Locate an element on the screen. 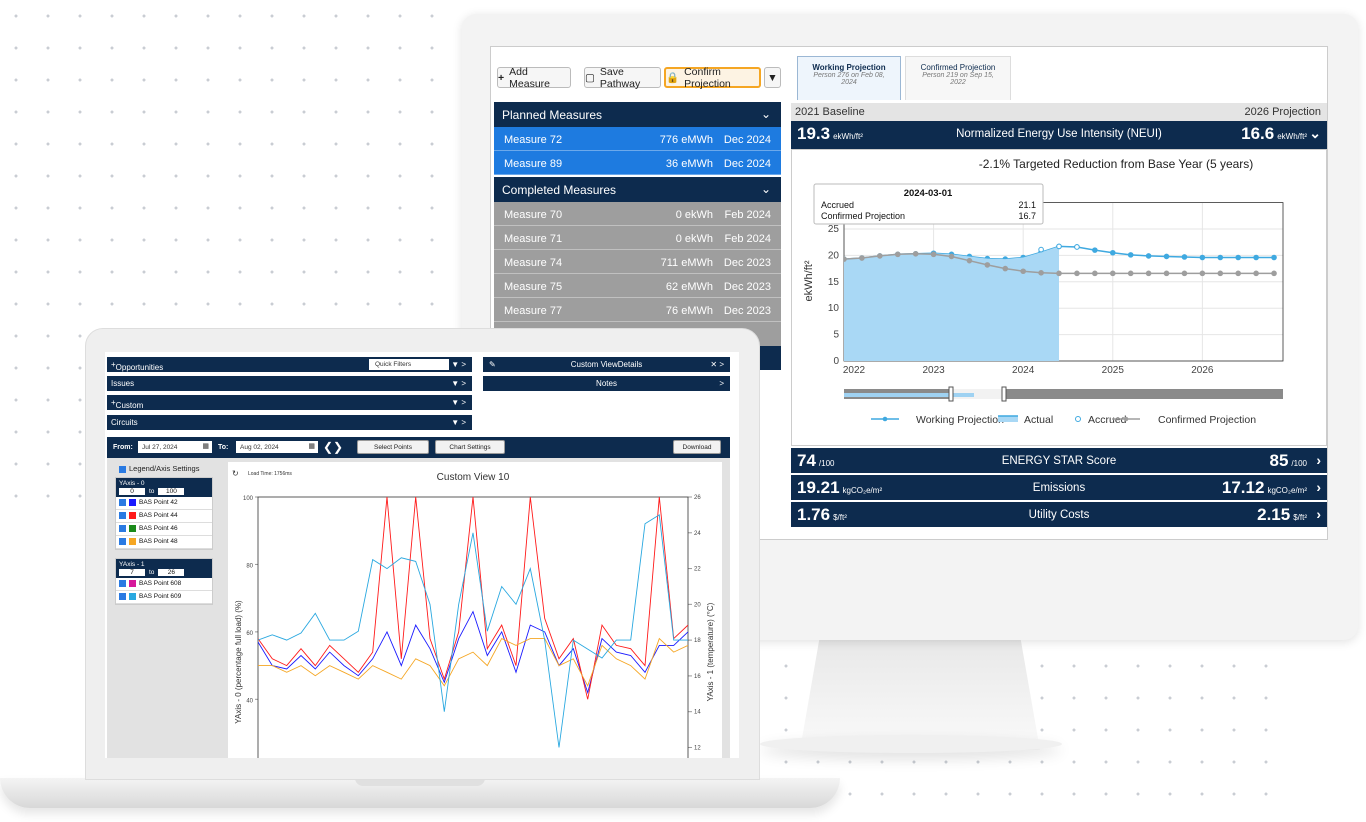  metric-bar: 19.21 kgCO₂e/m² Emissions 17.12 kgCO₂e/m² › is located at coordinates (1059, 487).